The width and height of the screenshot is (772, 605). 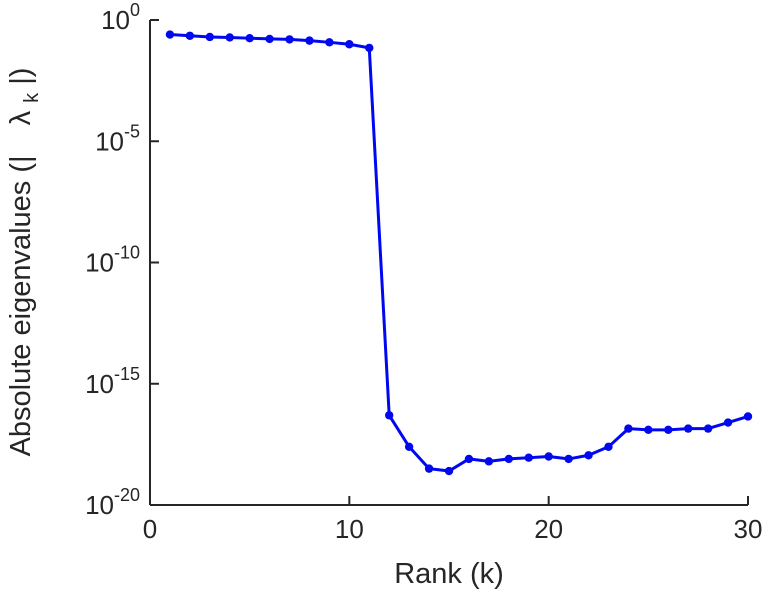 I want to click on lambda-symbol: λ, so click(x=21, y=117).